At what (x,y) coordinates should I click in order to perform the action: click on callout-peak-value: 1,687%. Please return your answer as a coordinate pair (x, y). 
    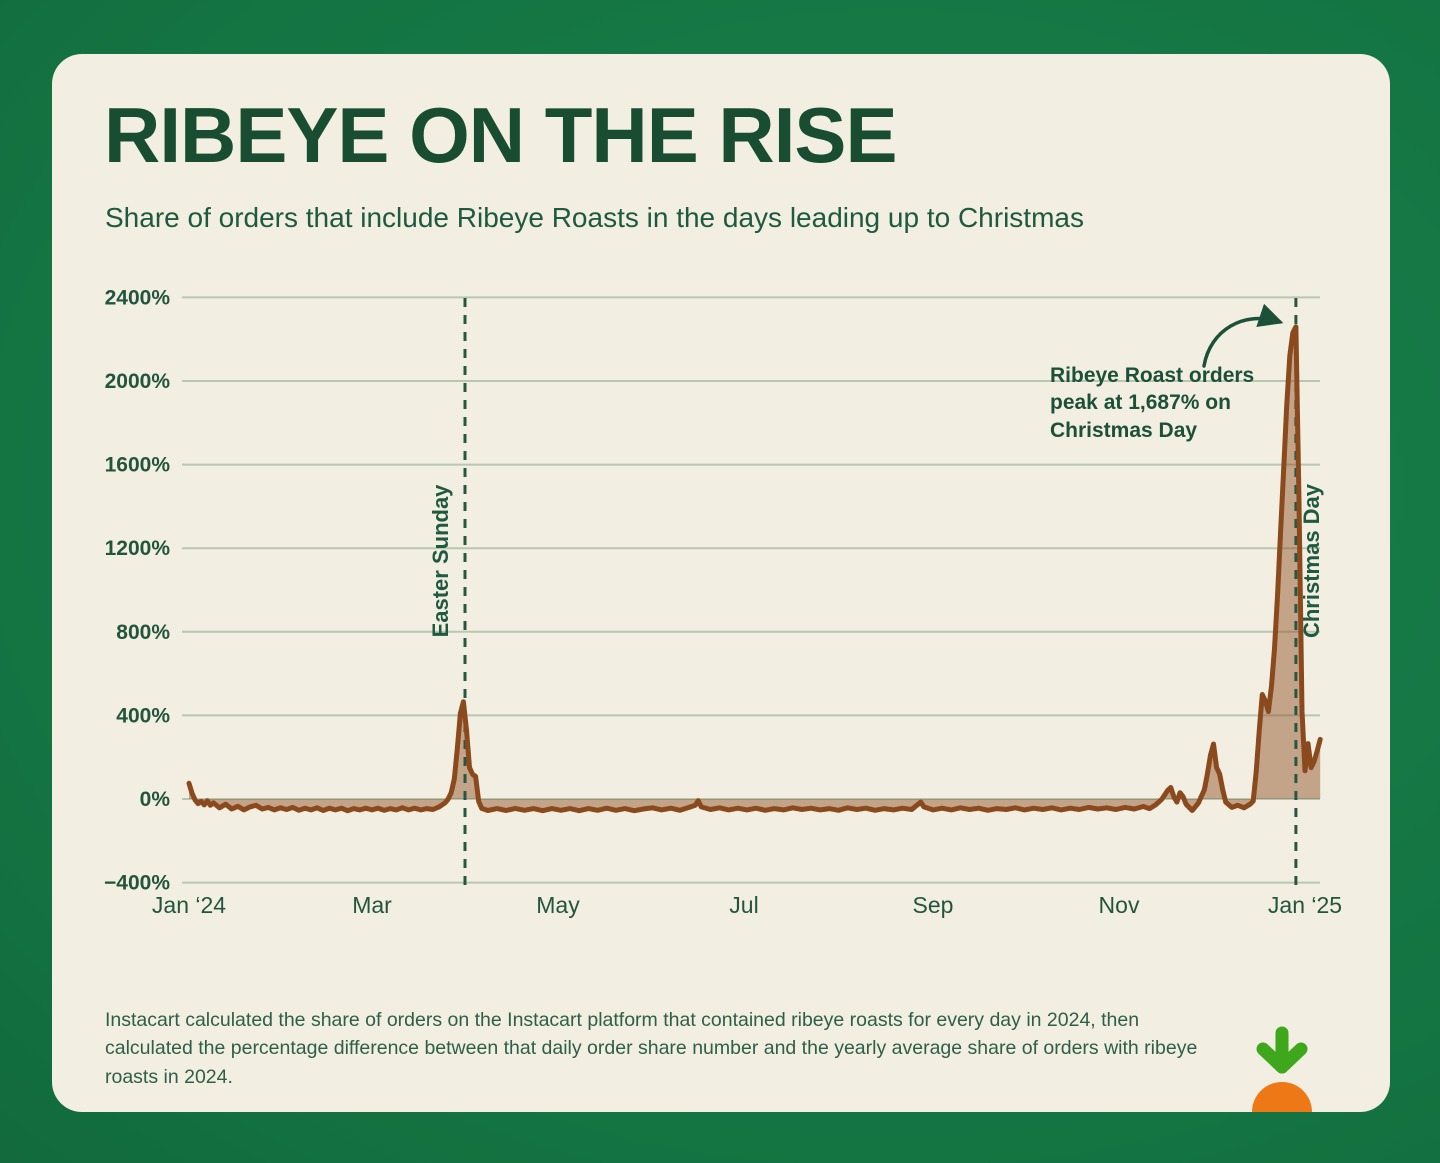
    Looking at the image, I should click on (1164, 403).